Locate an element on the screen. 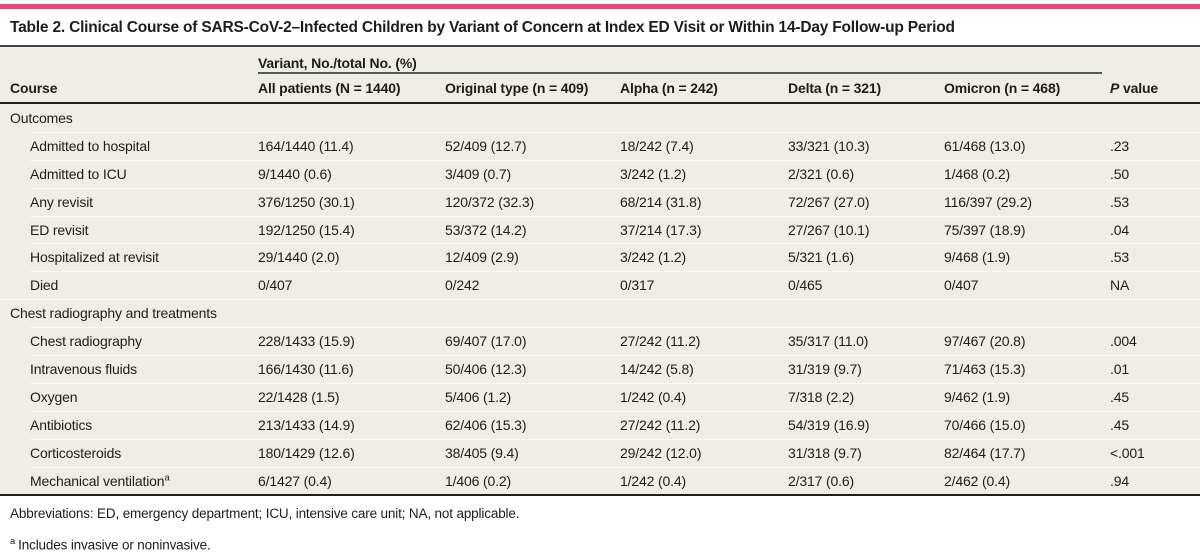 Image resolution: width=1200 pixels, height=554 pixels. column-header-course: Course is located at coordinates (34, 88).